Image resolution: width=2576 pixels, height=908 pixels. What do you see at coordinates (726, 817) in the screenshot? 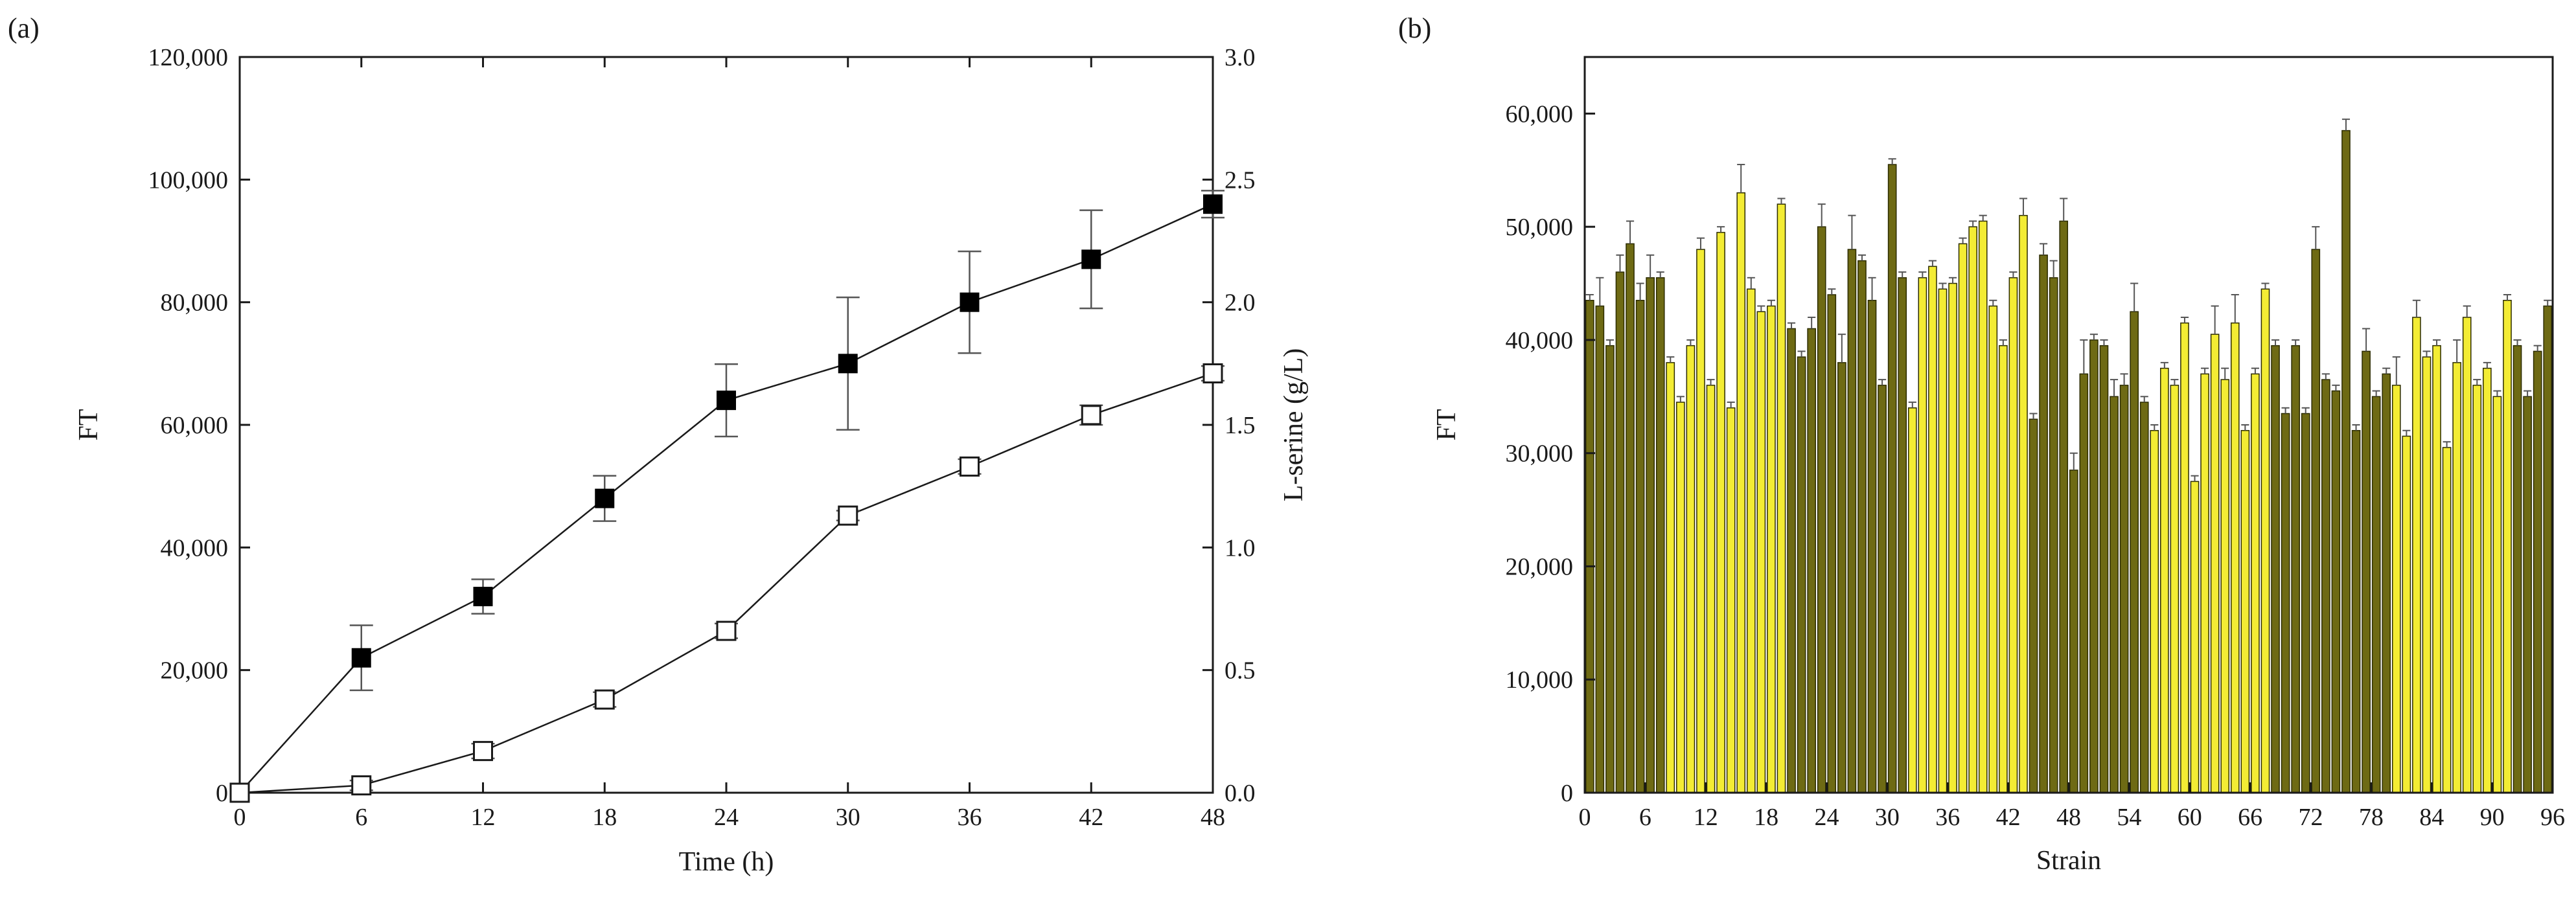
I see `x-tick-label: 24` at bounding box center [726, 817].